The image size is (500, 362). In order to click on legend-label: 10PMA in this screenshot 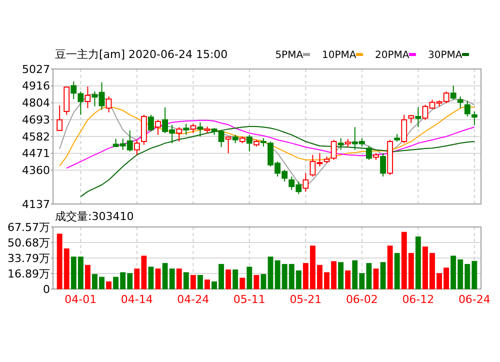, I will do `click(339, 55)`.